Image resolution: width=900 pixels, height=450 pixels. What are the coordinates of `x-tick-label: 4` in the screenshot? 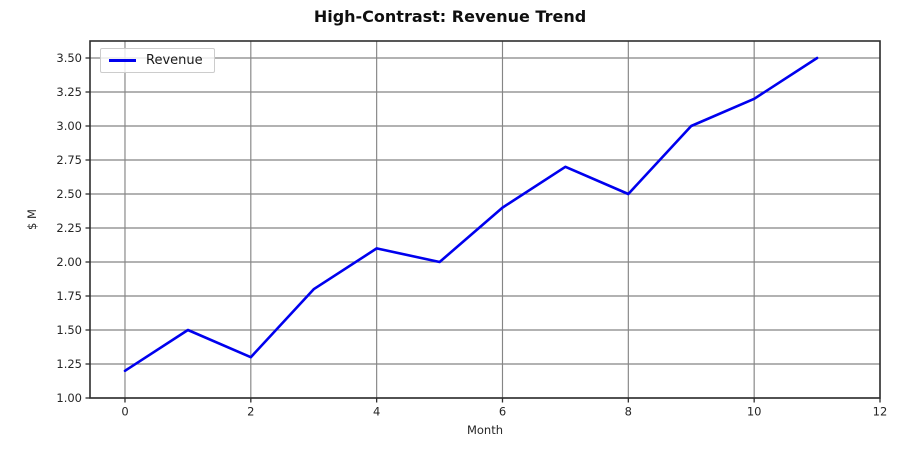 It's located at (376, 412).